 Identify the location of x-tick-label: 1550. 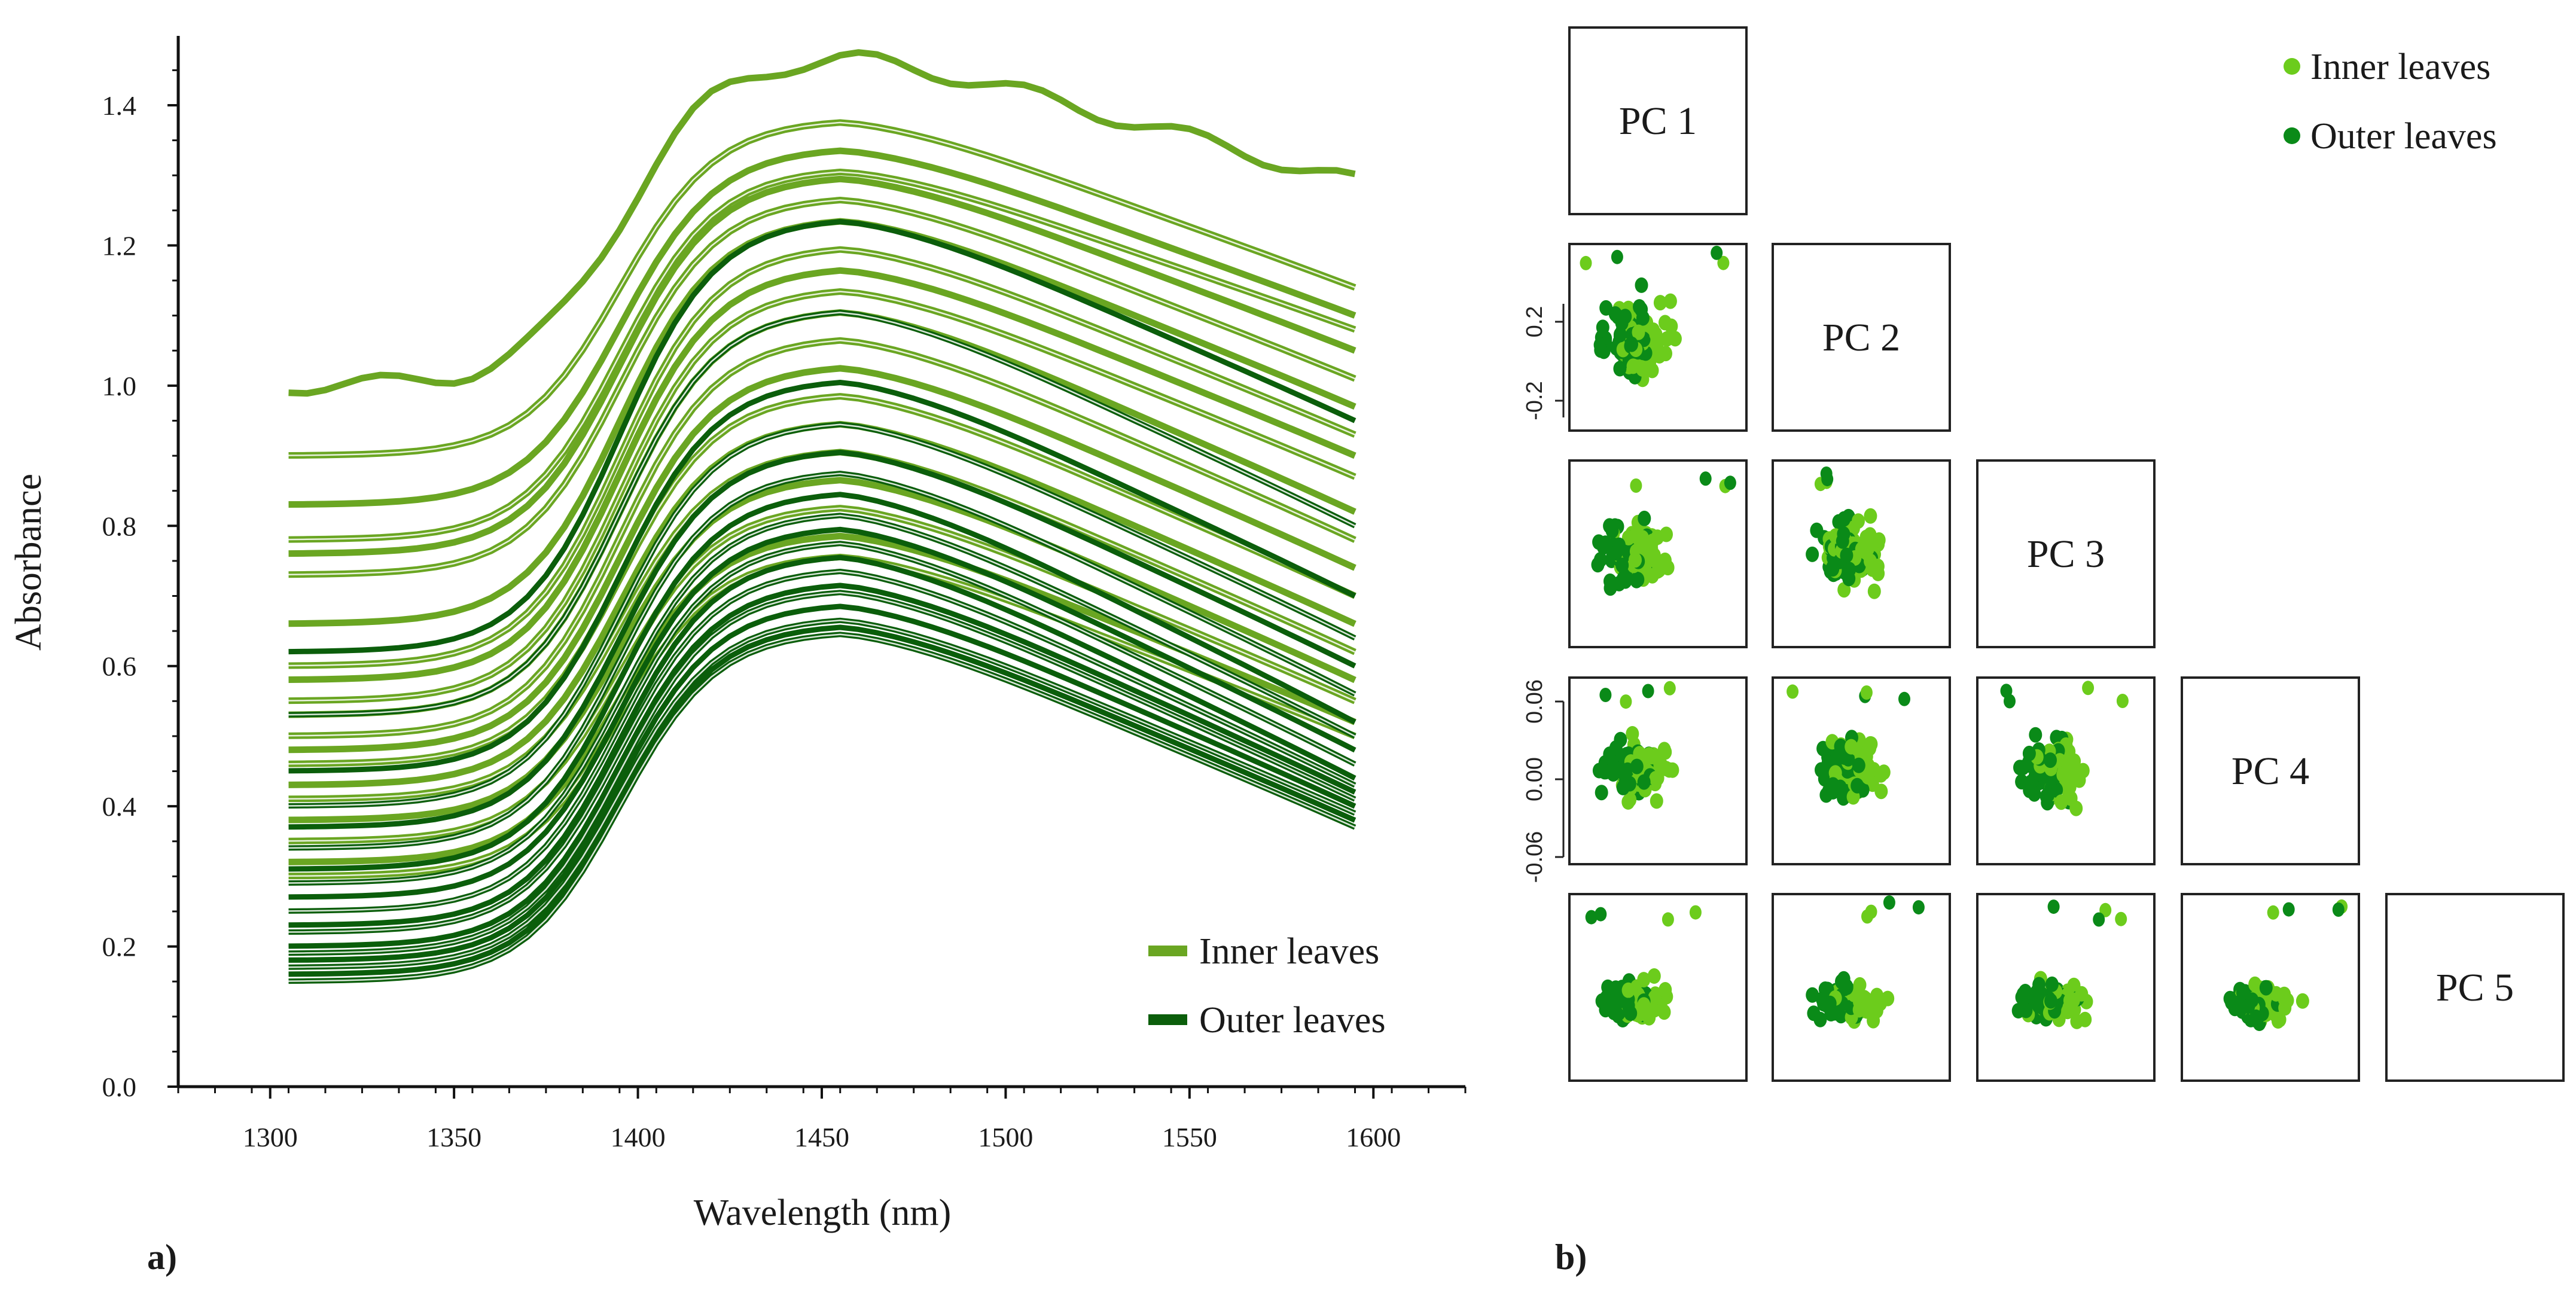
(1189, 1137).